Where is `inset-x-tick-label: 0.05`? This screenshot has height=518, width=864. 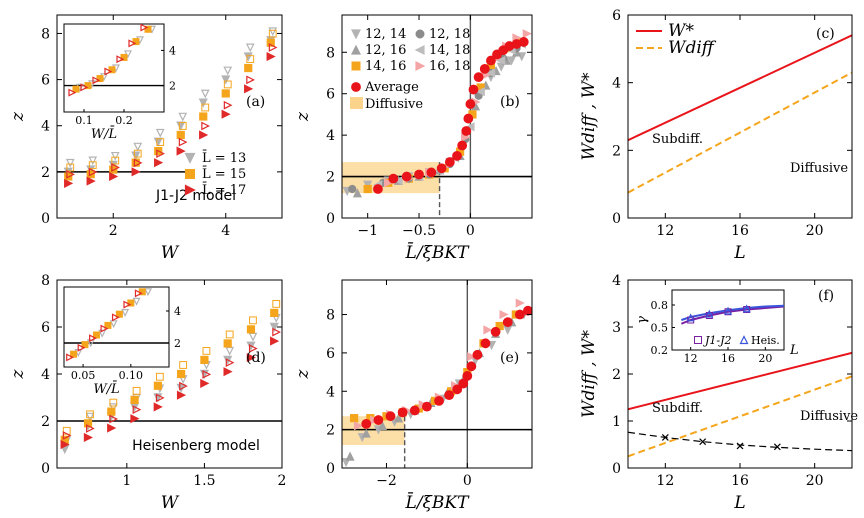 inset-x-tick-label: 0.05 is located at coordinates (83, 375).